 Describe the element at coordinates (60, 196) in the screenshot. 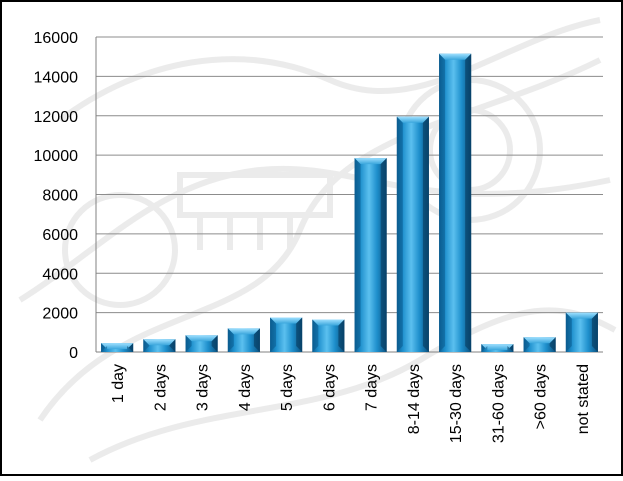

I see `y-tick-label: 8000` at that location.